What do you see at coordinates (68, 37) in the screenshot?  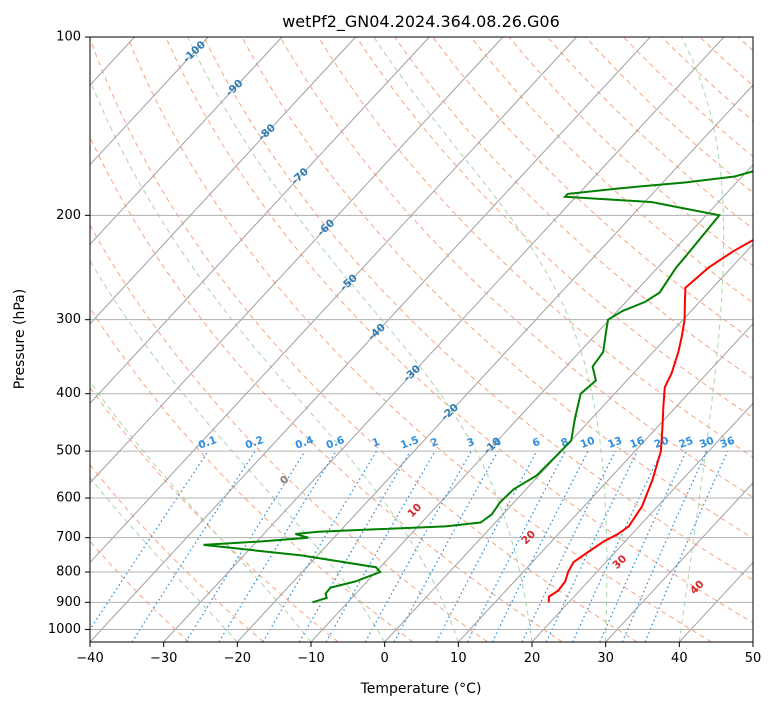 I see `y-tick-label: 100` at bounding box center [68, 37].